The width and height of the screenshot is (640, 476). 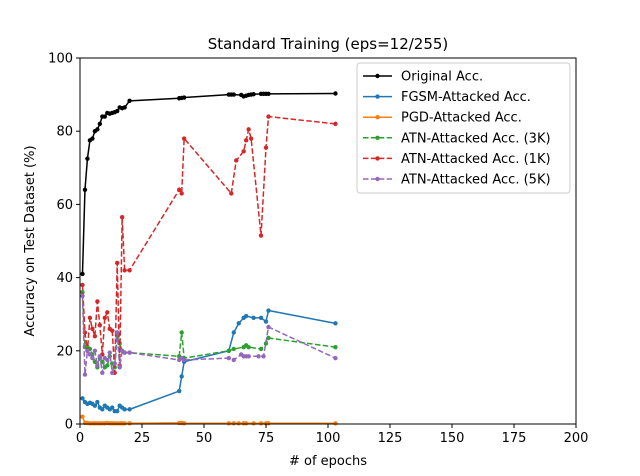 I want to click on x-tick-label: 175, so click(x=514, y=438).